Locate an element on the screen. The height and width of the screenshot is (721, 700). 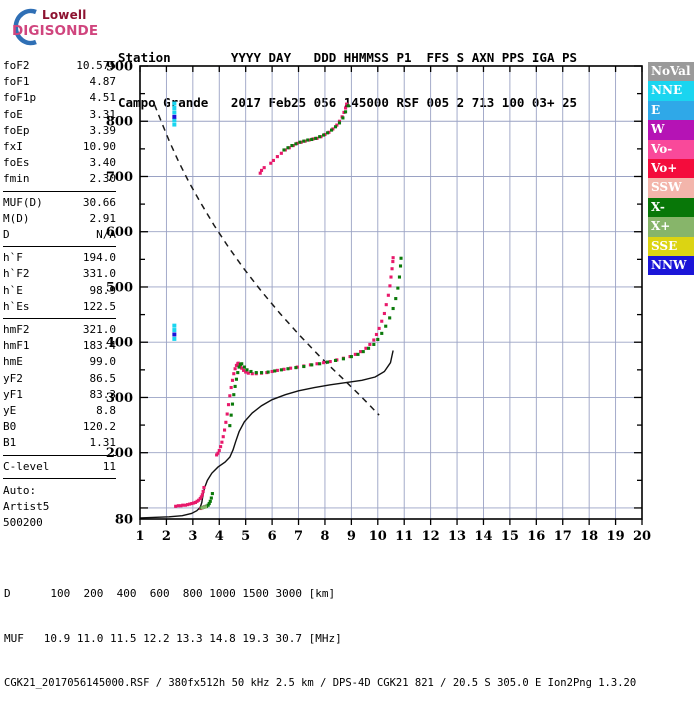
param-value: 321.0 is located at coordinates (99, 330).